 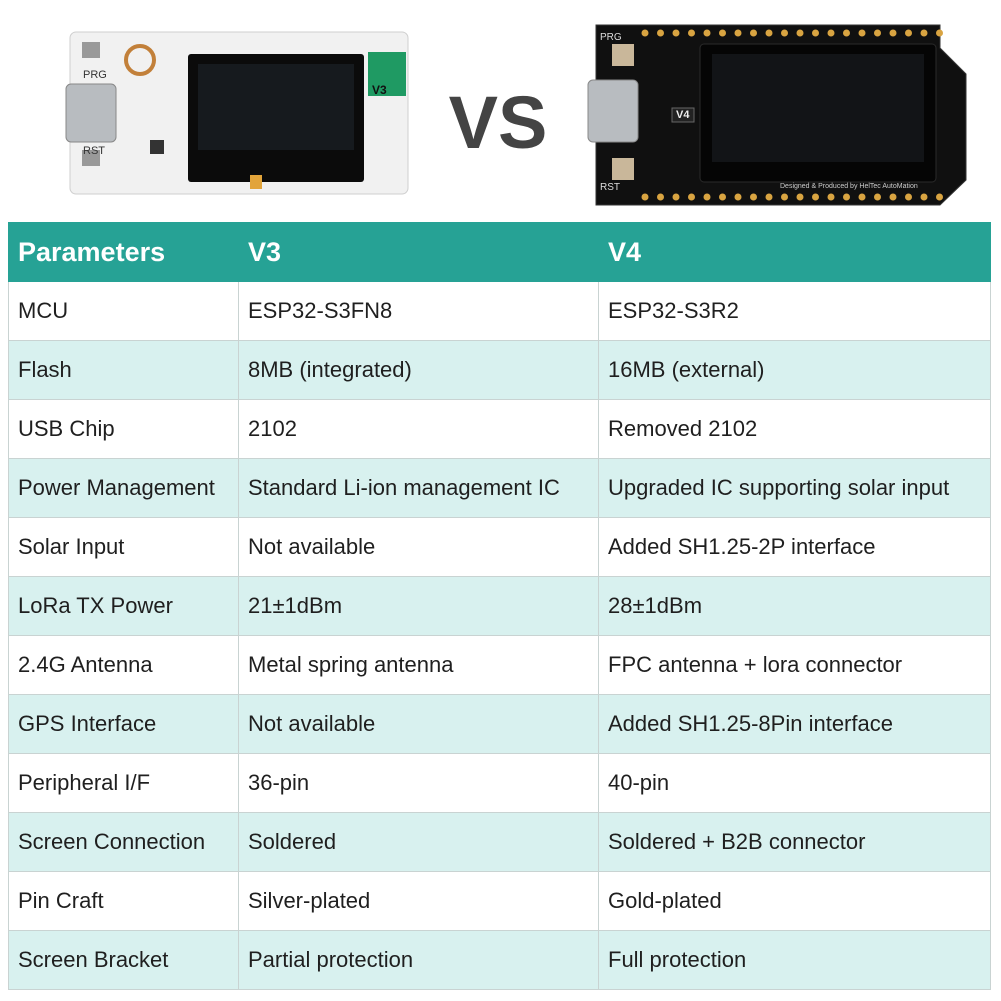 I want to click on value-cell: Full protection, so click(x=794, y=960).